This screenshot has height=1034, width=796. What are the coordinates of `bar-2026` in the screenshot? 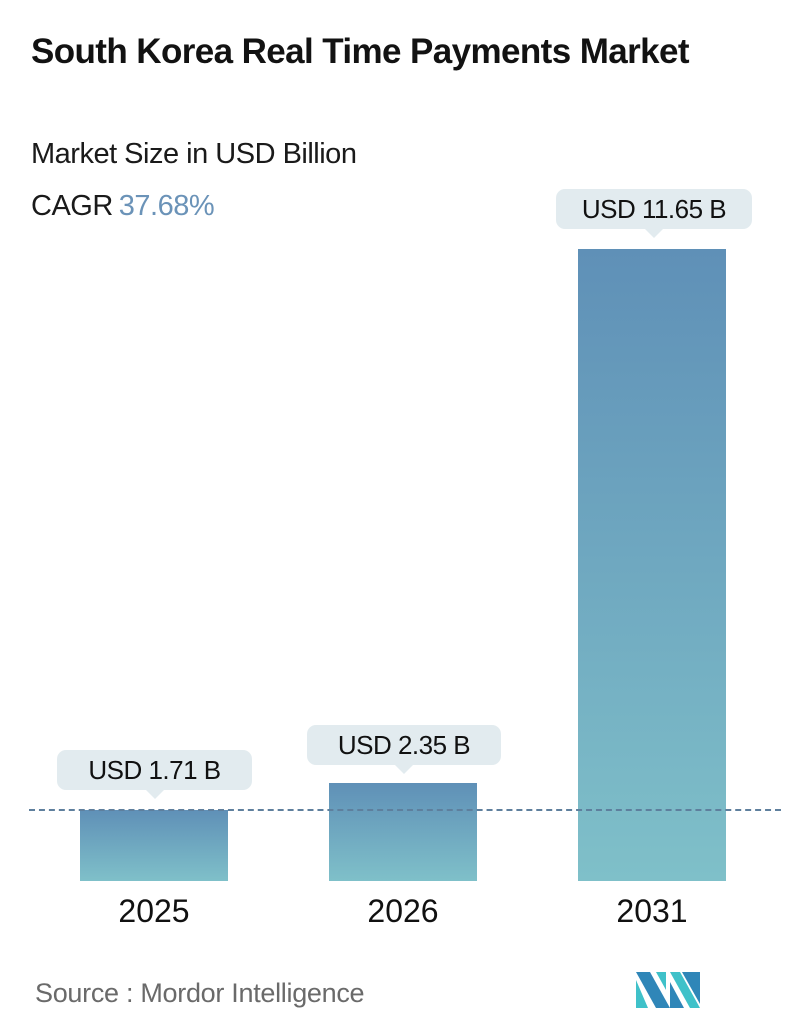 It's located at (403, 832).